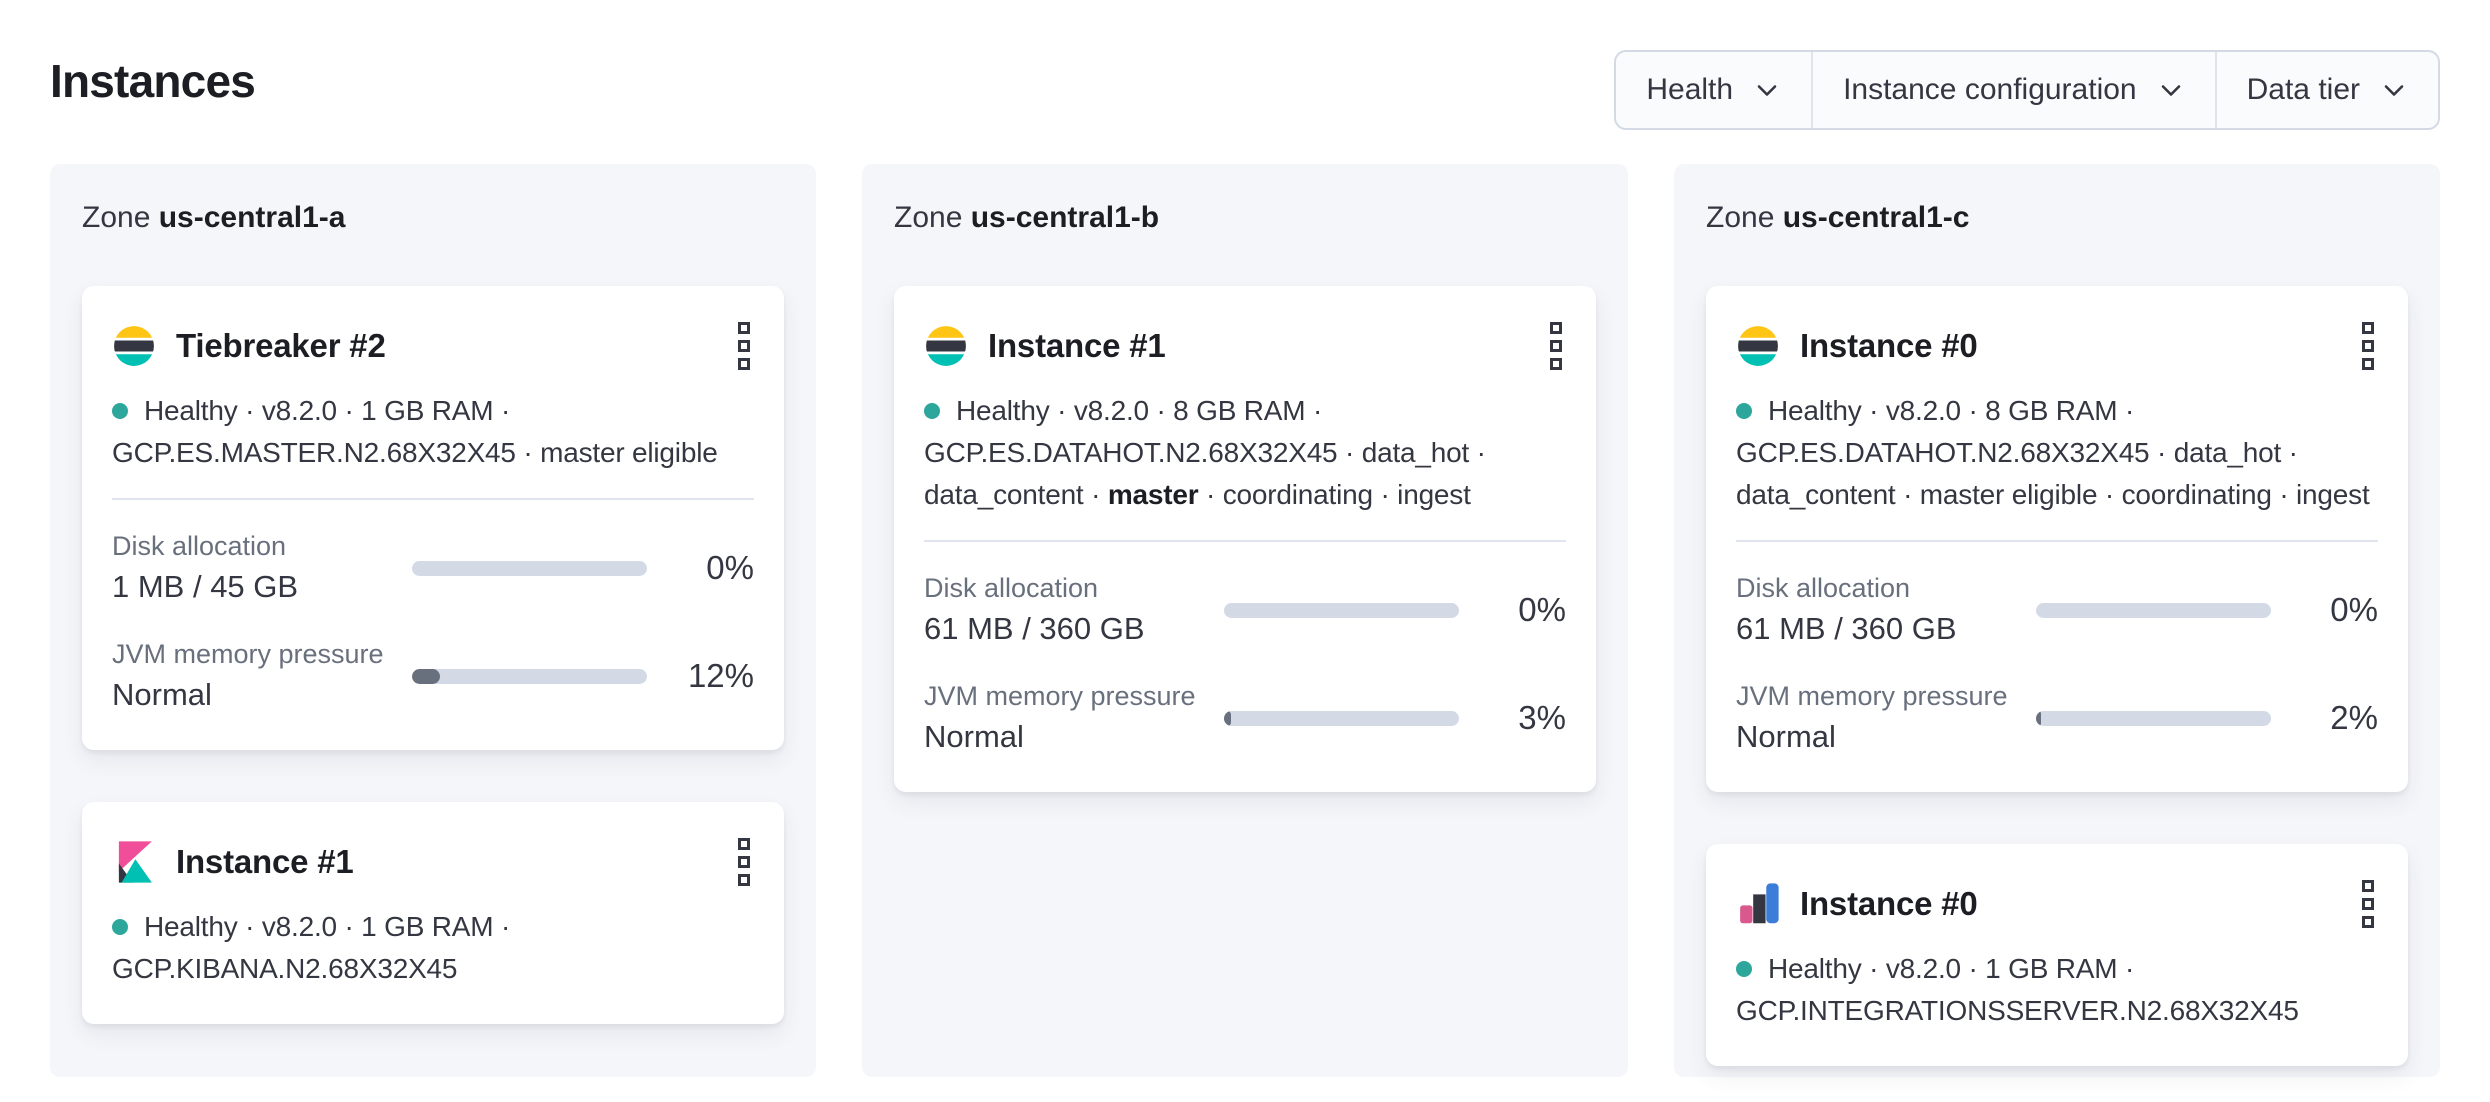  What do you see at coordinates (2354, 717) in the screenshot?
I see `metric-percent: 2%` at bounding box center [2354, 717].